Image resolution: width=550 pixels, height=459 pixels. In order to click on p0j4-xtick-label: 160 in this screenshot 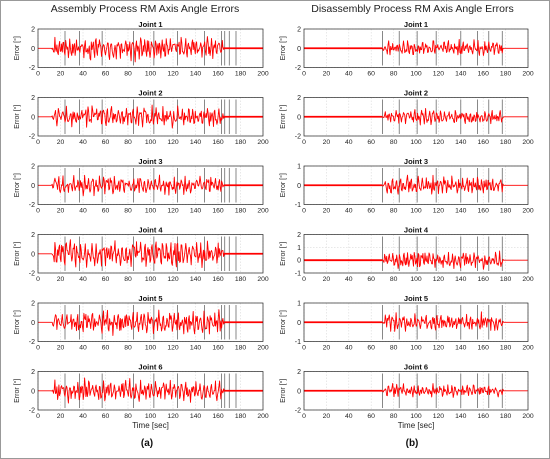, I will do `click(218, 279)`.